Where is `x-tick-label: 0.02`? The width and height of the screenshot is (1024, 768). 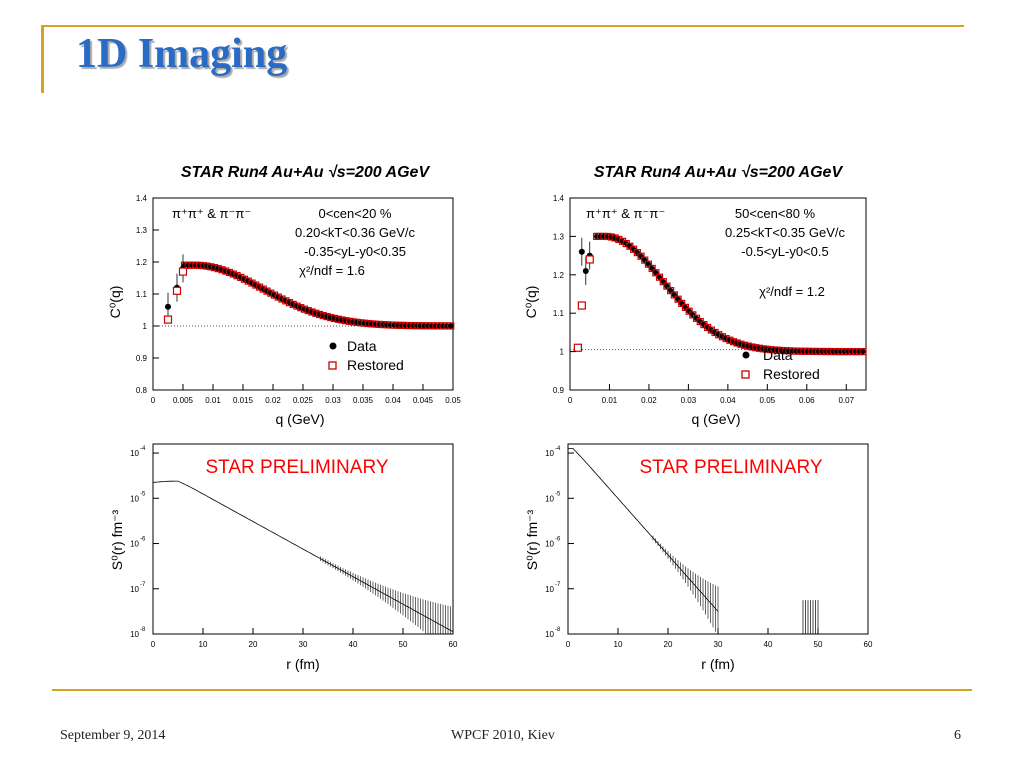
x-tick-label: 0.02 is located at coordinates (649, 400).